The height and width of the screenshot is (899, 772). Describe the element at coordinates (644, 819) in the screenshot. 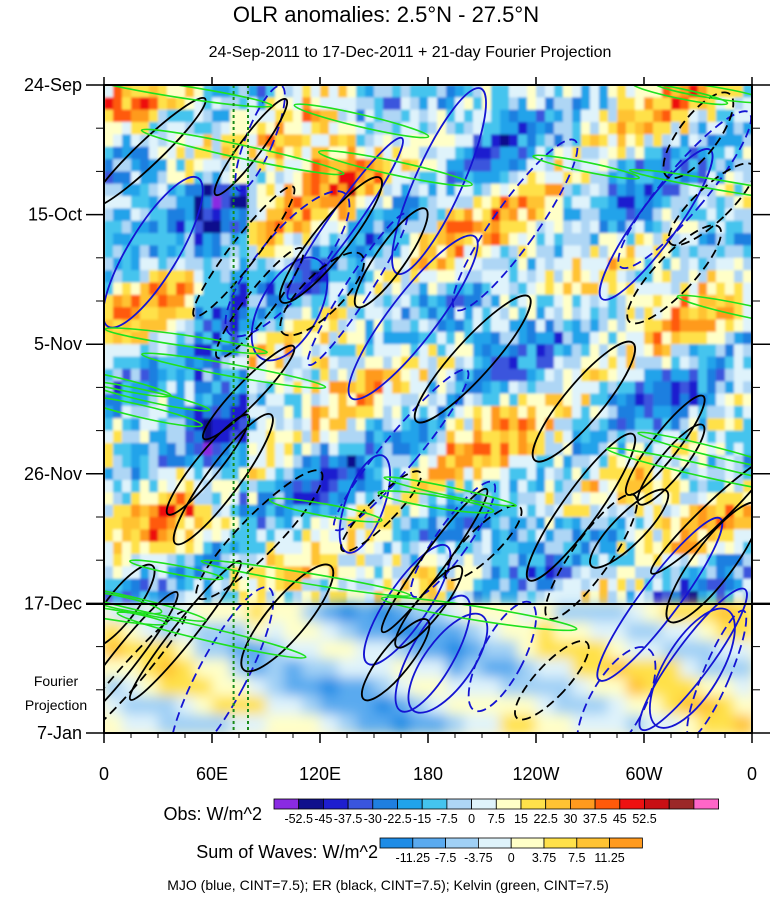

I see `obs-colorbar-level-label: 52.5` at that location.